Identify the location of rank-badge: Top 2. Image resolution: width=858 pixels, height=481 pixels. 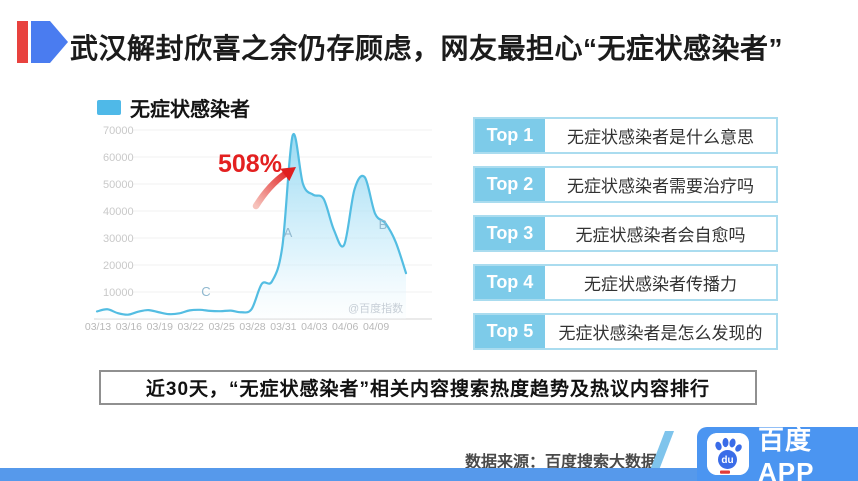
(510, 184).